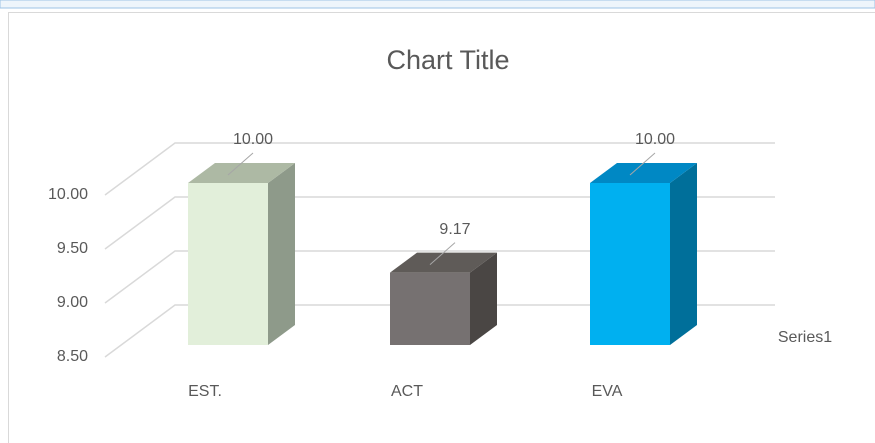 This screenshot has width=875, height=443. Describe the element at coordinates (447, 60) in the screenshot. I see `chart-title: Chart Title` at that location.